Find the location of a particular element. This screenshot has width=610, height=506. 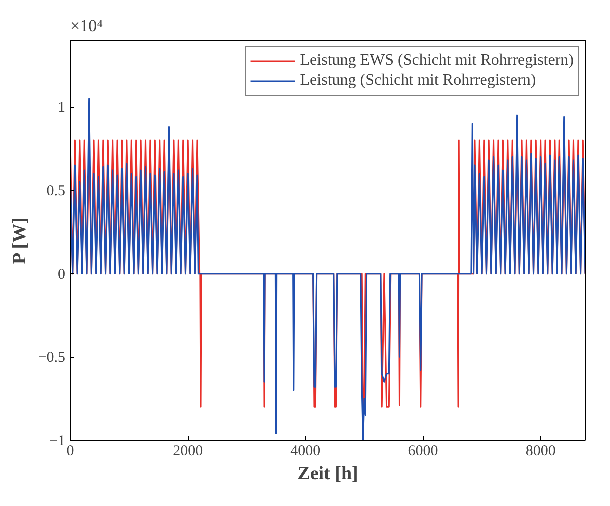

x-tick-label: 4000 is located at coordinates (305, 452).